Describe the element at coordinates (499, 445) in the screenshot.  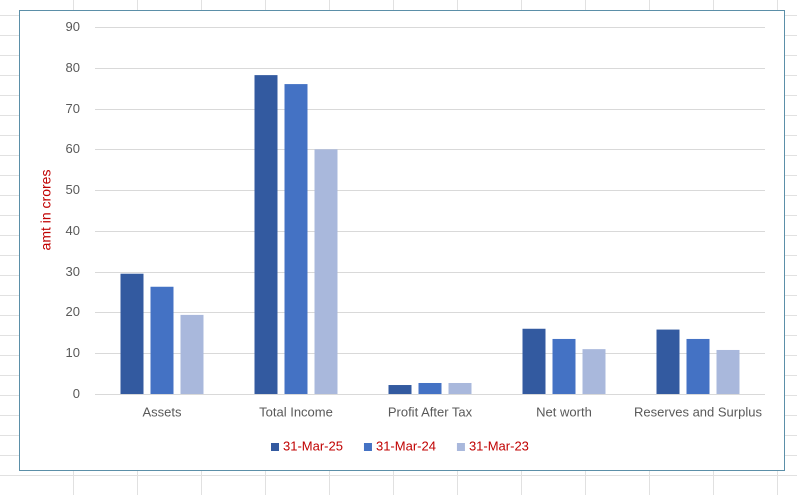
I see `legend-label: 31-Mar-23` at that location.